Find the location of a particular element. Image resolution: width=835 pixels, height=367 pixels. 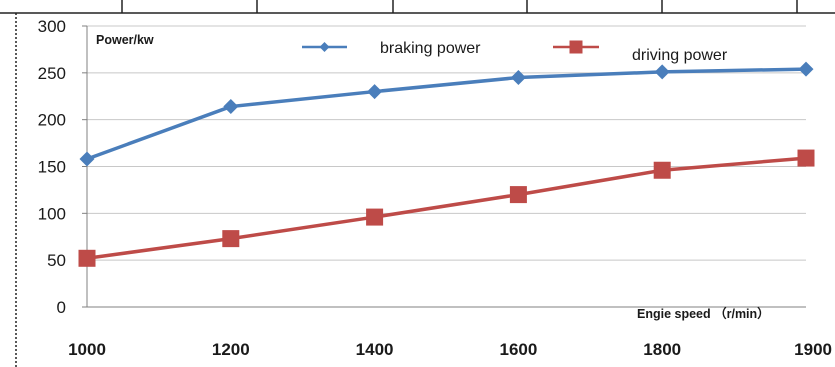

y-tick-label: 300 is located at coordinates (52, 26).